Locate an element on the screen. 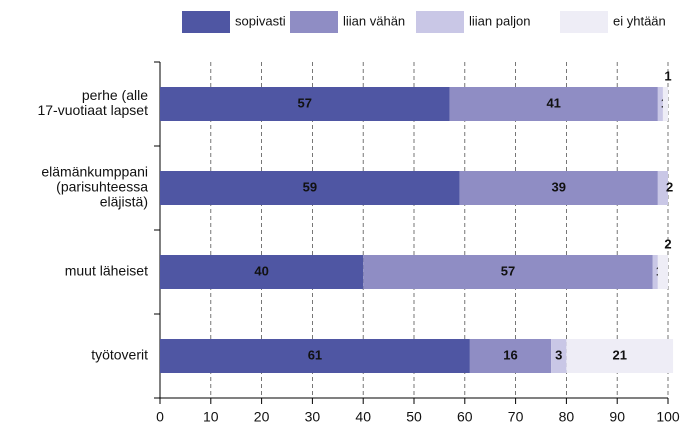  x-tick-label: 80 is located at coordinates (567, 417).